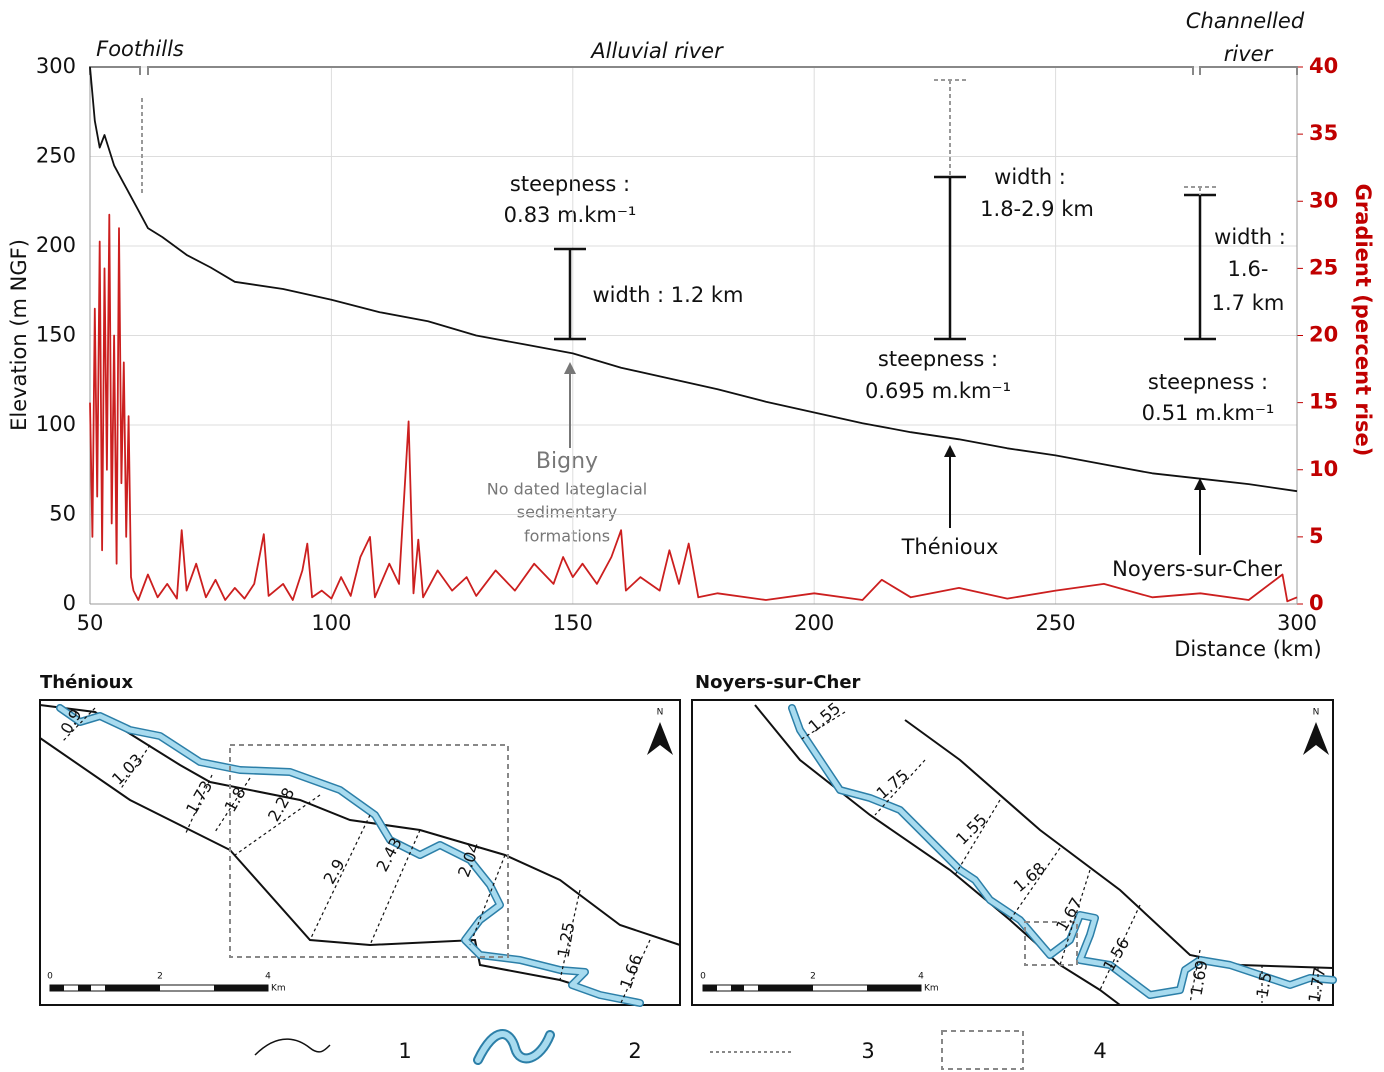 Image resolution: width=1384 pixels, height=1072 pixels. Describe the element at coordinates (1263, 985) in the screenshot. I see `width-label: 1.5` at that location.